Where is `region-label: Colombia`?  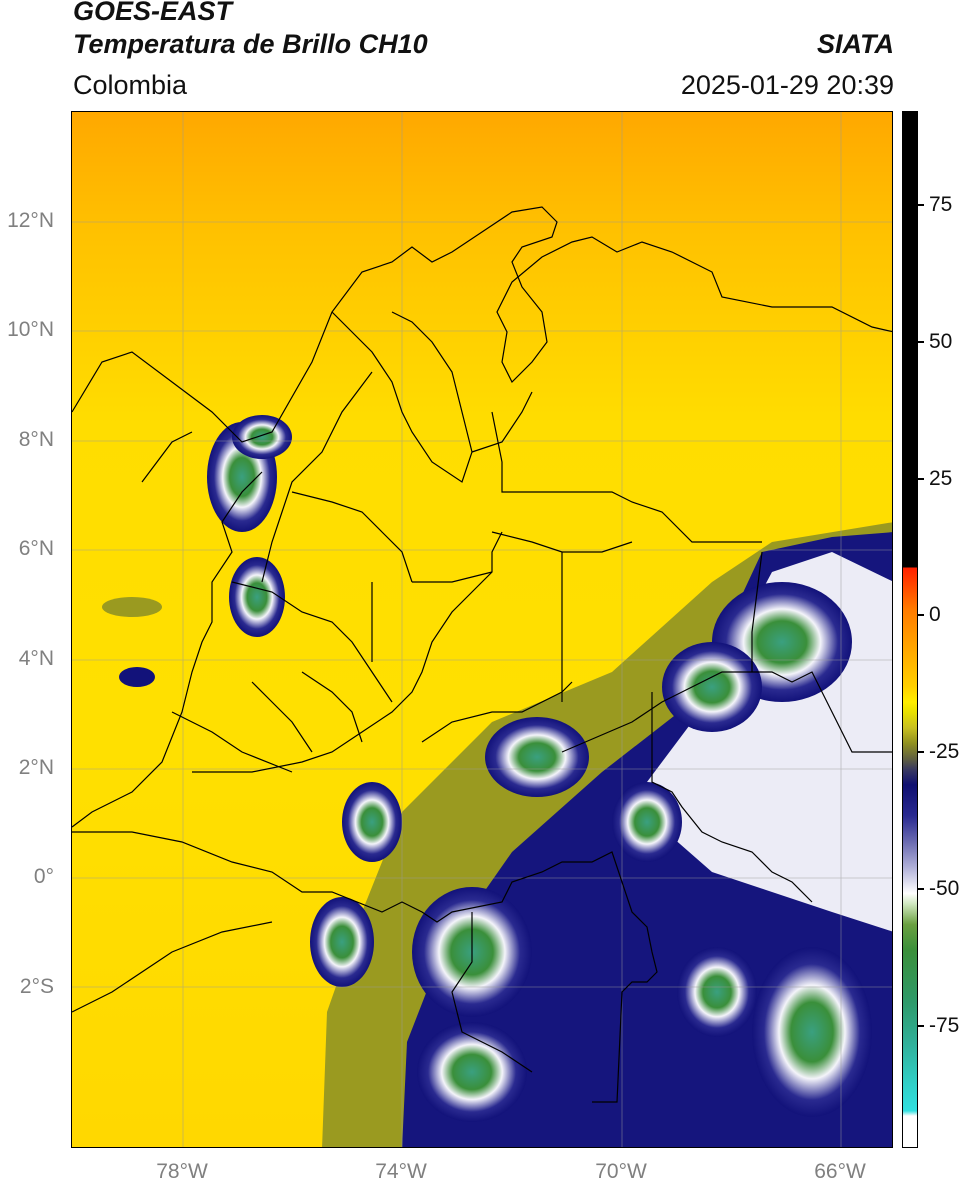 region-label: Colombia is located at coordinates (130, 85).